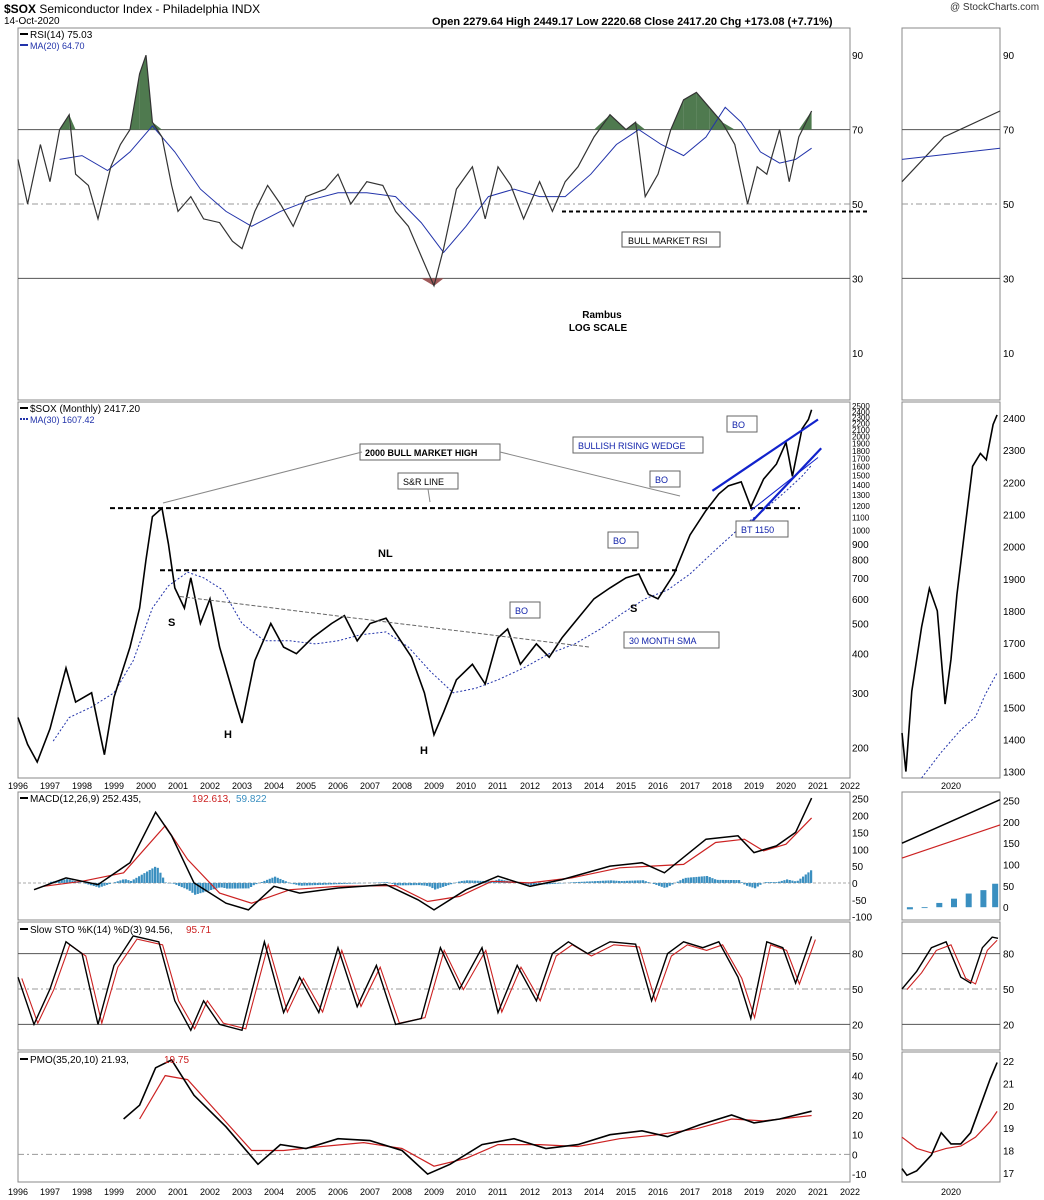  I want to click on x-year-label-top: 2012, so click(530, 786).